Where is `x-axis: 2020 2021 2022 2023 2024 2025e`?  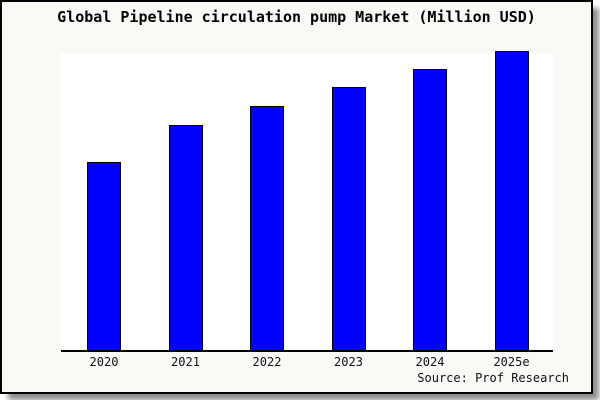 x-axis: 2020 2021 2022 2023 2024 2025e is located at coordinates (307, 362).